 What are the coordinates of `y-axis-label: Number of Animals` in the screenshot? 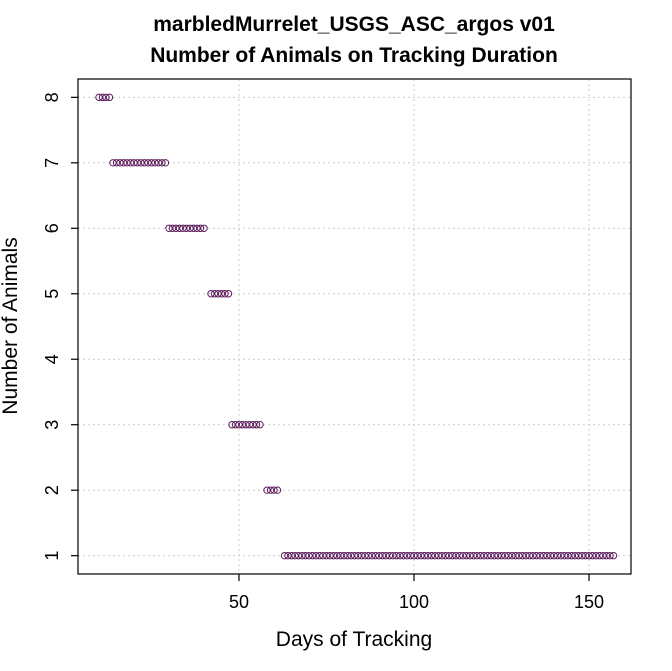 It's located at (11, 325).